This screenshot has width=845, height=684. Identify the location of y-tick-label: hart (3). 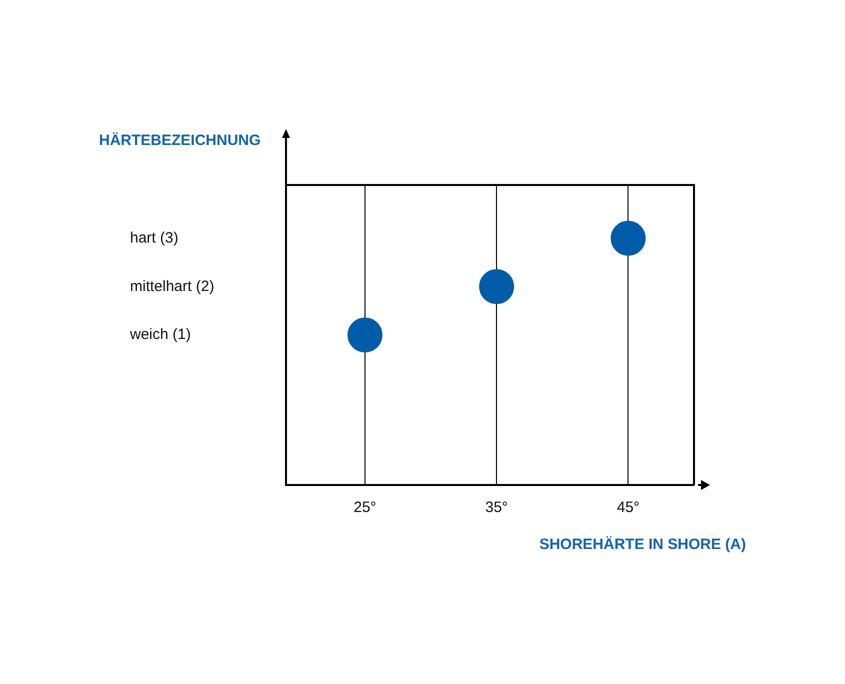
(154, 237).